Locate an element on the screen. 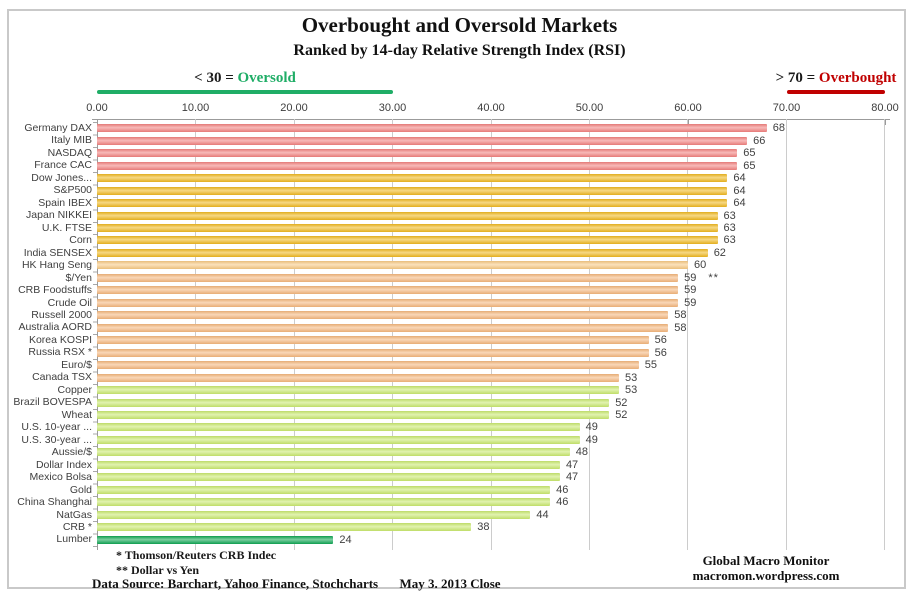 The width and height of the screenshot is (919, 602). row-track: 64 is located at coordinates (491, 203).